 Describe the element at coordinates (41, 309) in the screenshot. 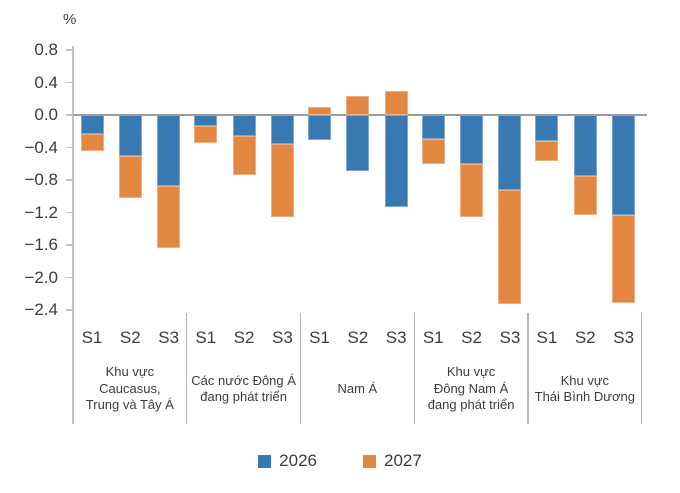

I see `y-tick-label: −2.4` at that location.